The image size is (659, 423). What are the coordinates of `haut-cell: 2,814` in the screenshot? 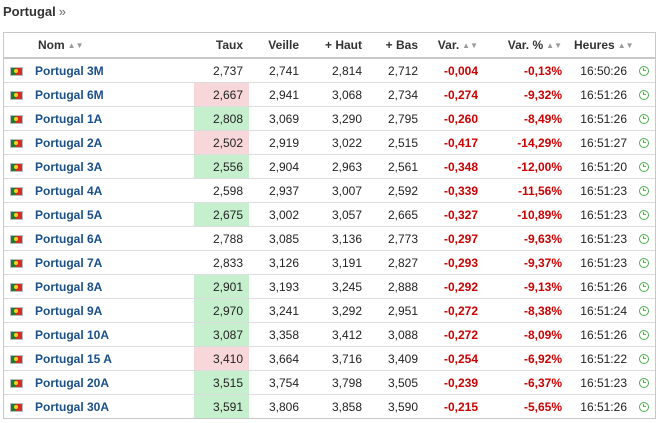 It's located at (336, 70).